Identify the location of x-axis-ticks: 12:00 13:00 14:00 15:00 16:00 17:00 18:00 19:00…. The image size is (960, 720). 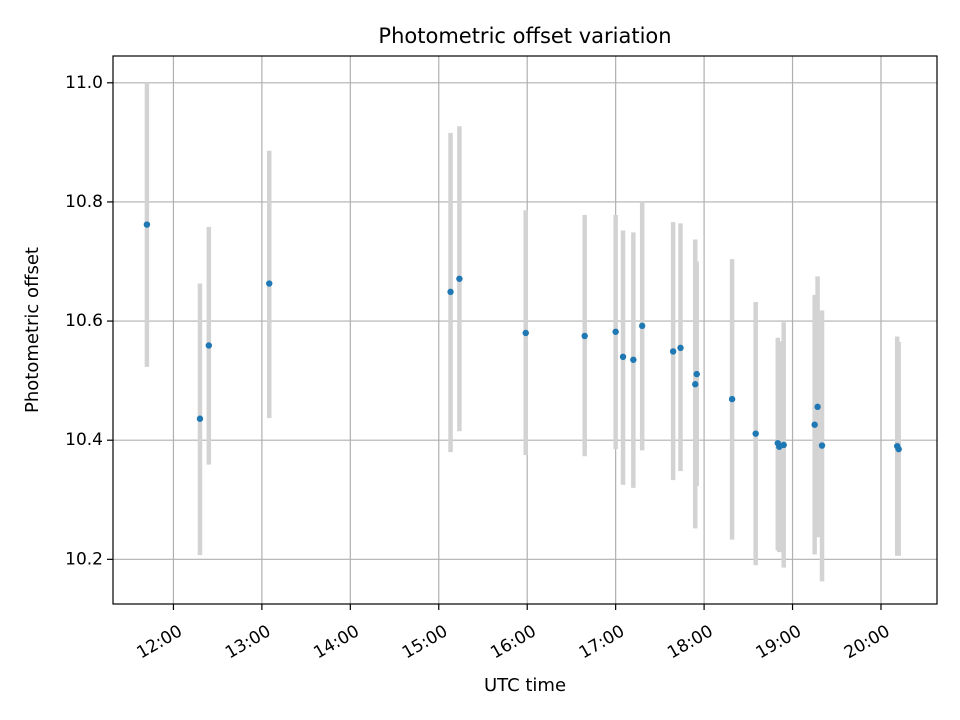
(513, 633).